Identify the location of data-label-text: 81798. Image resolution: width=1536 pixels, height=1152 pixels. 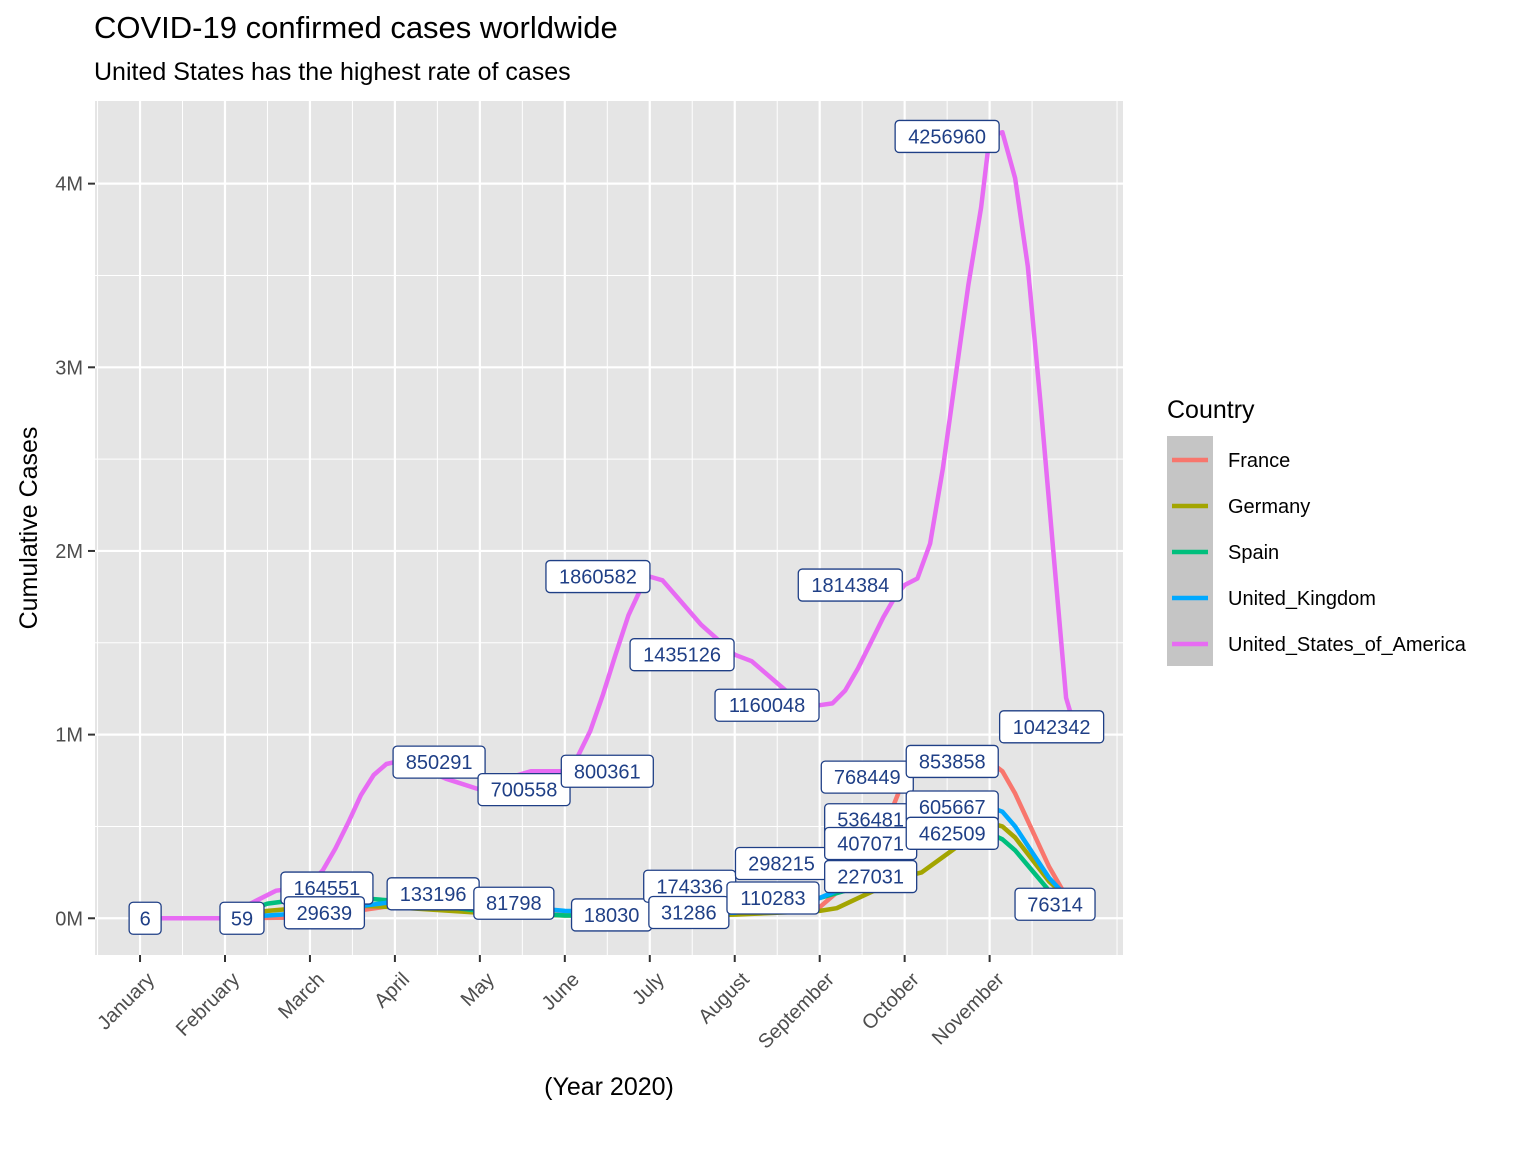
(514, 904).